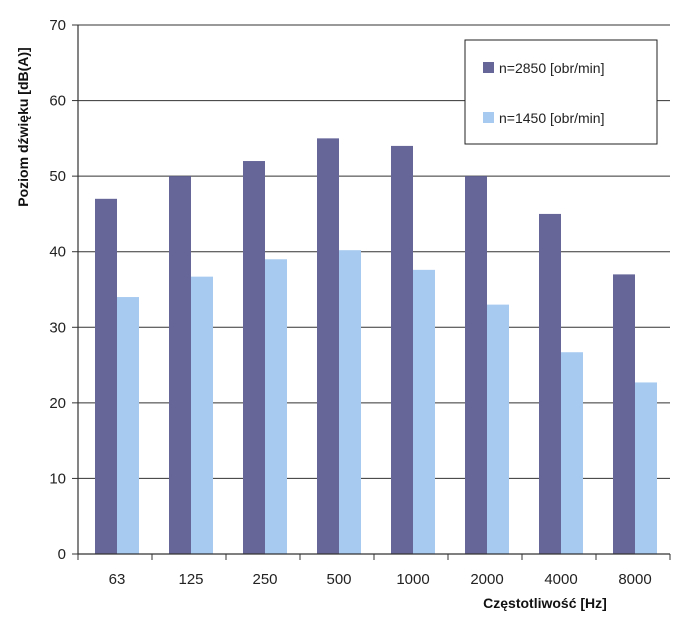 This screenshot has height=637, width=700. Describe the element at coordinates (634, 579) in the screenshot. I see `x-tick-label-8000: 8000` at that location.